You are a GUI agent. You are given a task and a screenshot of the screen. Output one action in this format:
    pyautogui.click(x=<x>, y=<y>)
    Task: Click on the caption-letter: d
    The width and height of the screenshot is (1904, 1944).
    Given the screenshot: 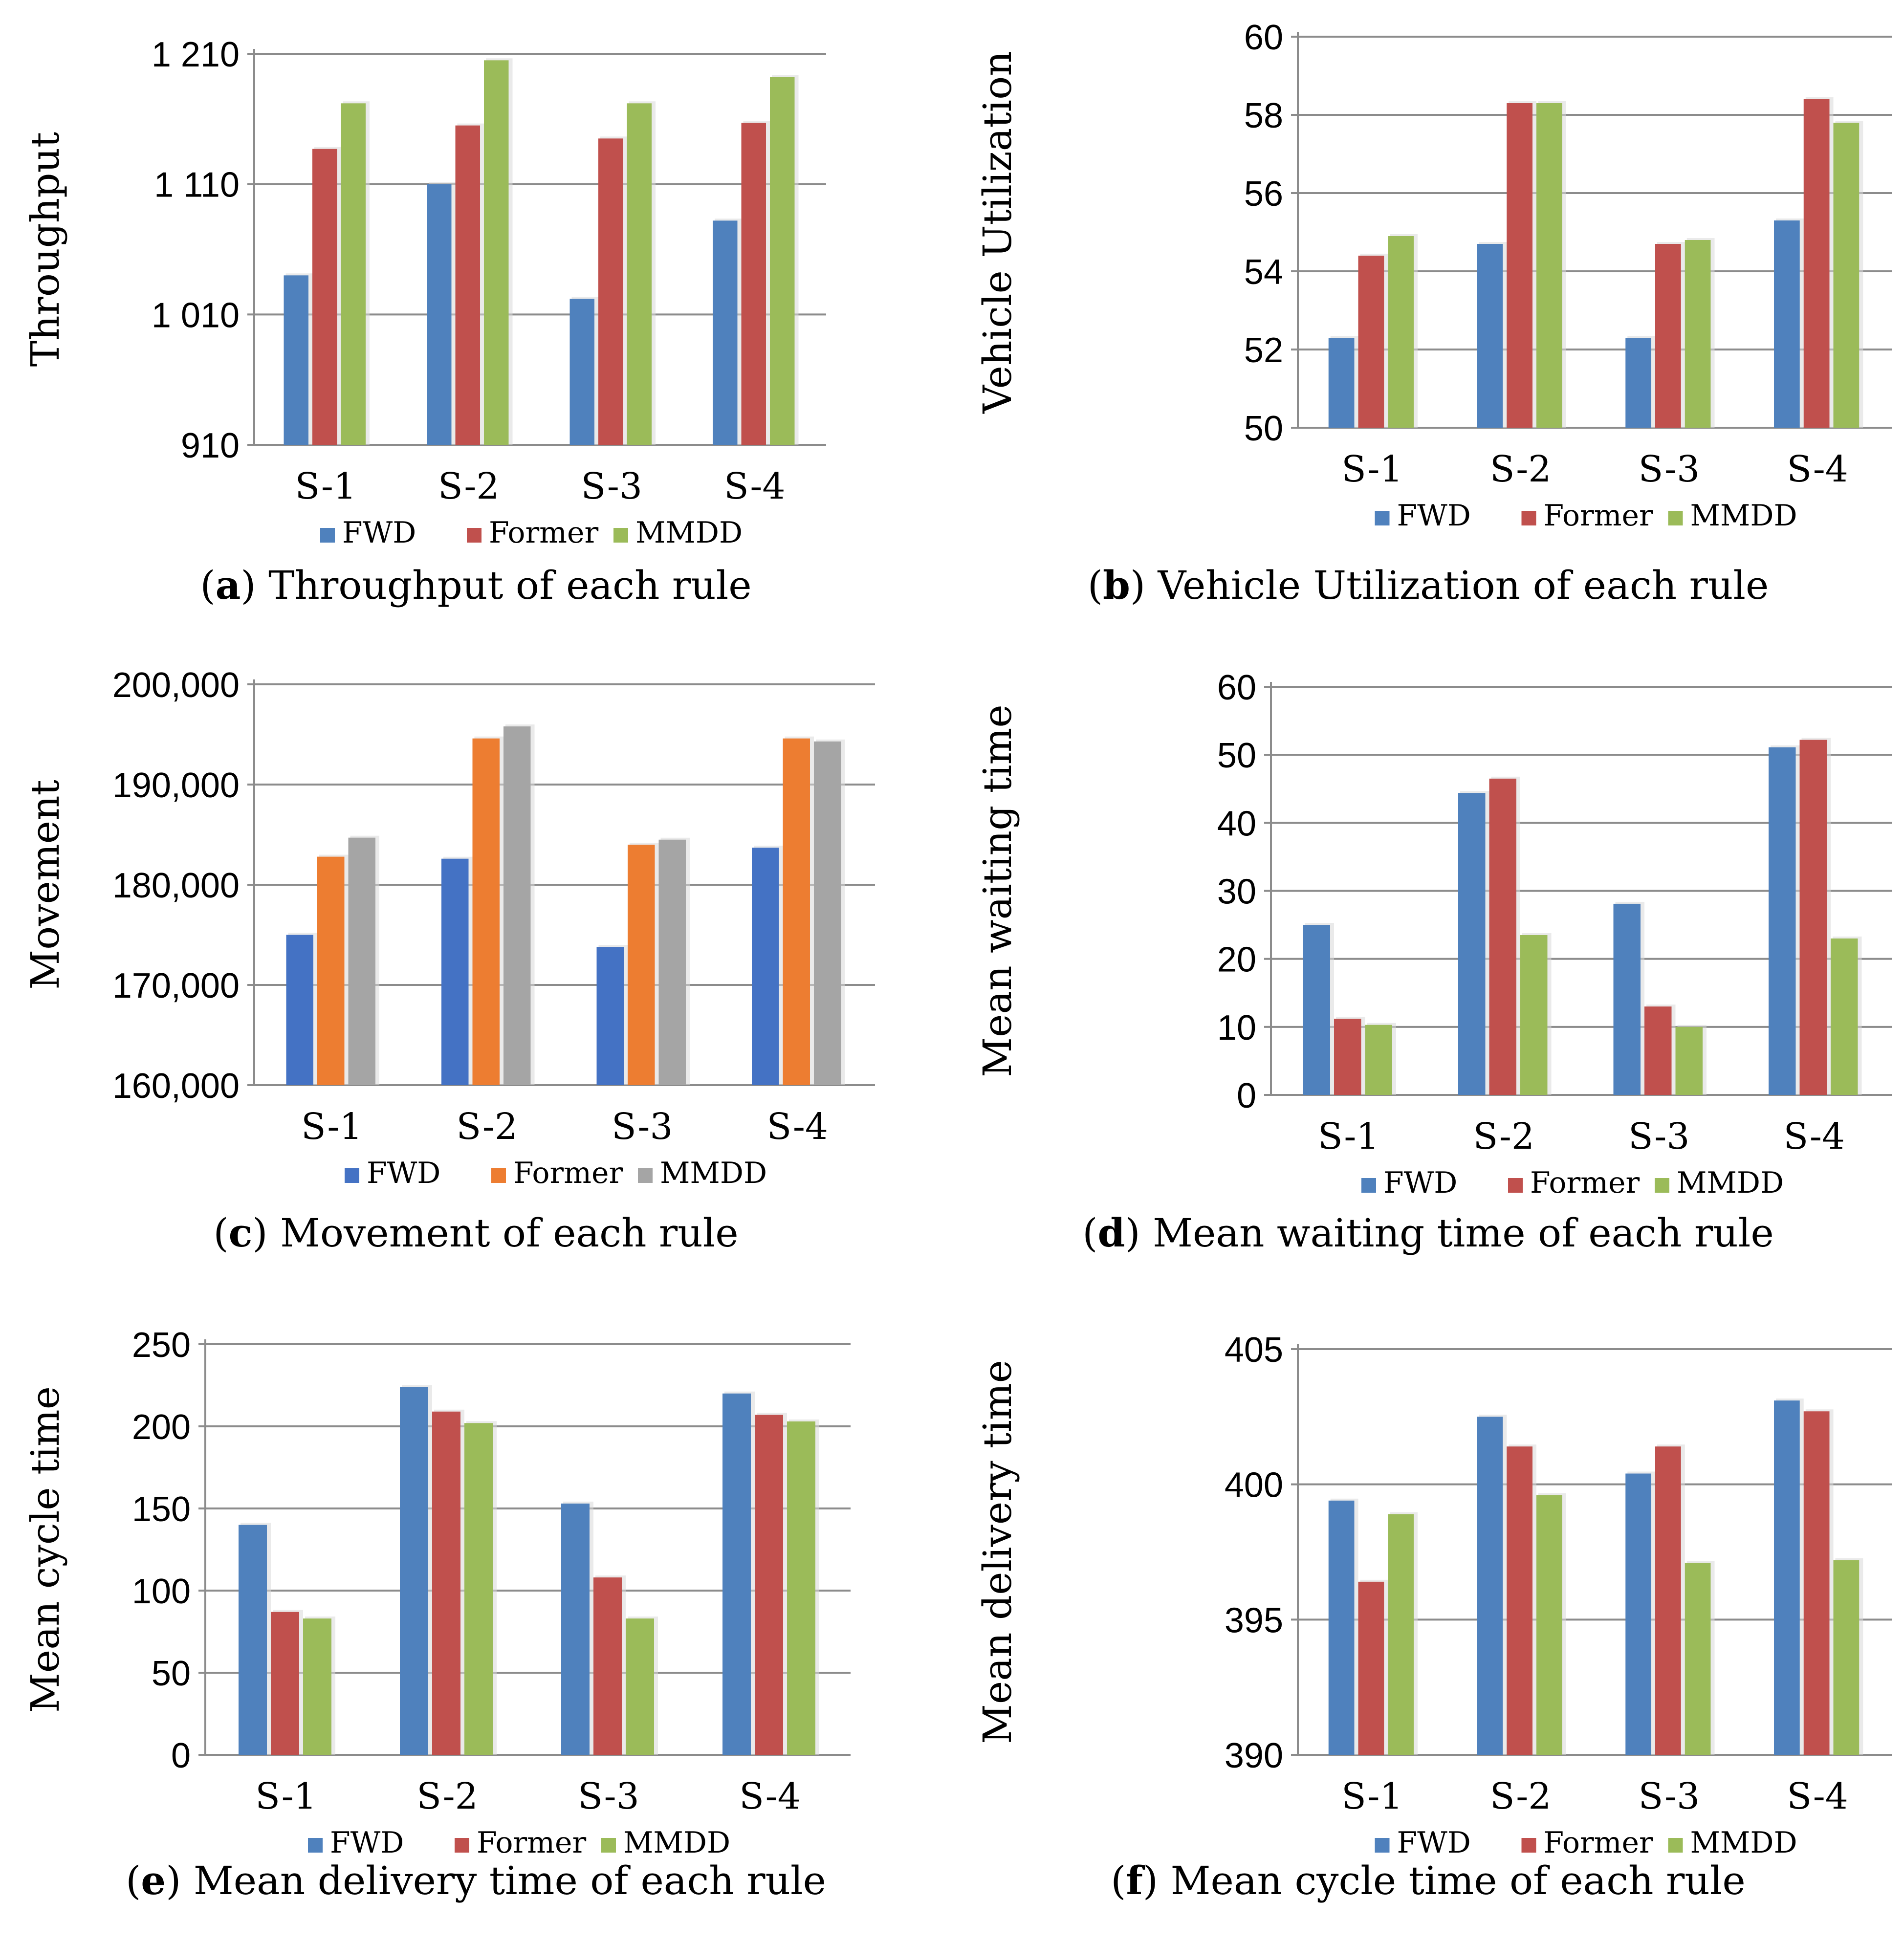 What is the action you would take?
    pyautogui.click(x=1111, y=1233)
    